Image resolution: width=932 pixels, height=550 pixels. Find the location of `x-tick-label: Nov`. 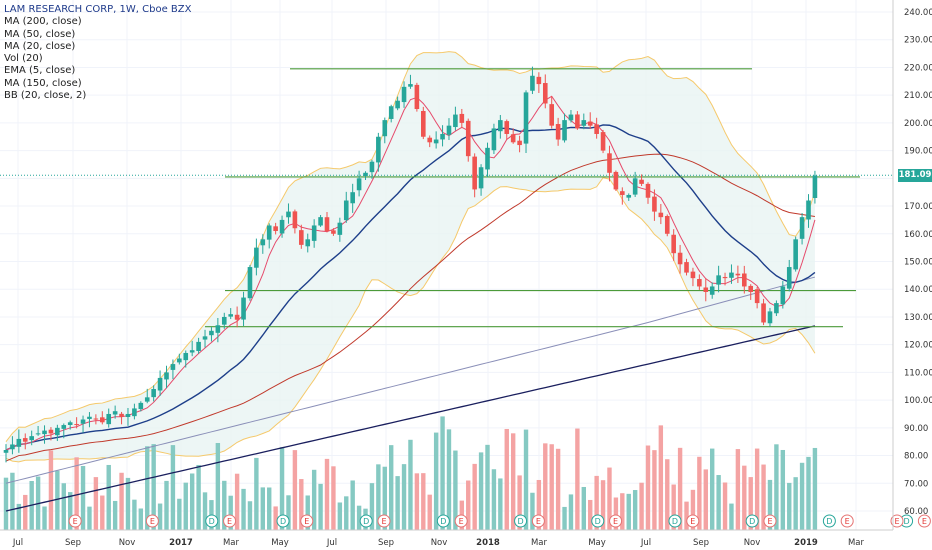

x-tick-label: Nov is located at coordinates (439, 543).